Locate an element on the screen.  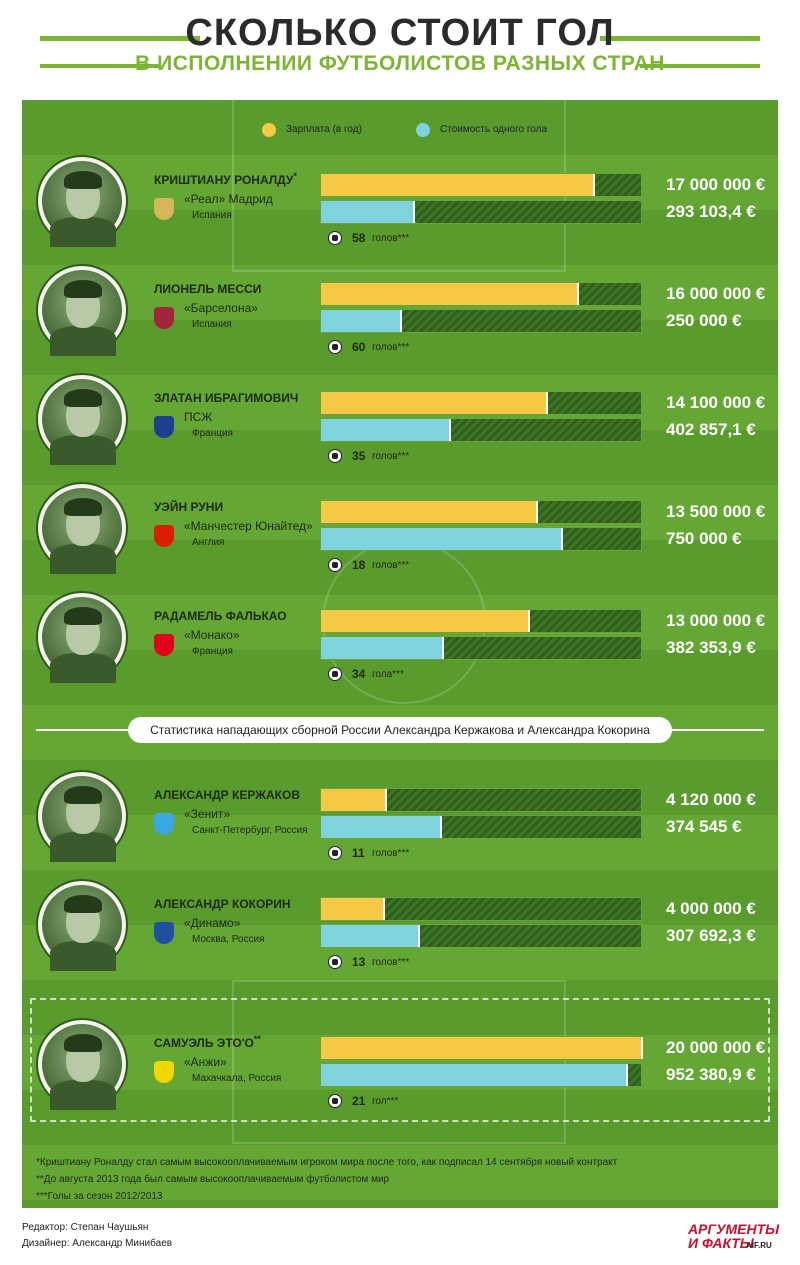
subtitle-rule-right is located at coordinates (700, 66).